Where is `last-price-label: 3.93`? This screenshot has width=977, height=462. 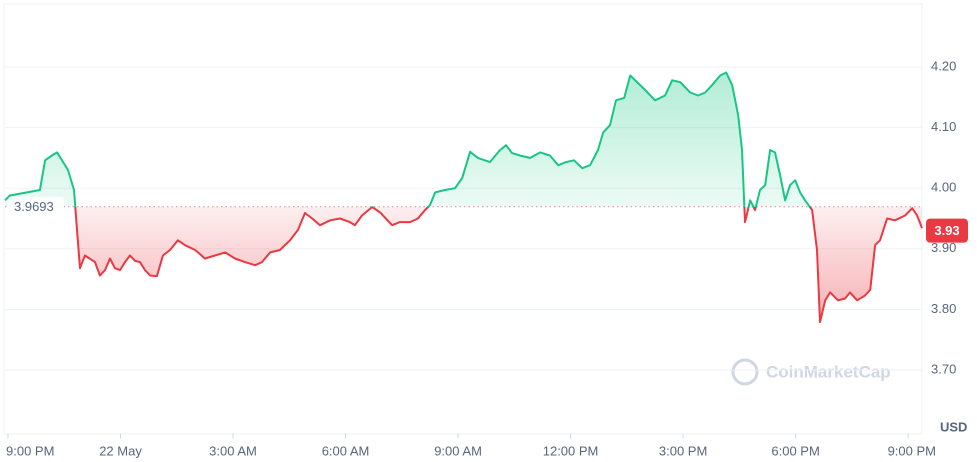 last-price-label: 3.93 is located at coordinates (946, 230).